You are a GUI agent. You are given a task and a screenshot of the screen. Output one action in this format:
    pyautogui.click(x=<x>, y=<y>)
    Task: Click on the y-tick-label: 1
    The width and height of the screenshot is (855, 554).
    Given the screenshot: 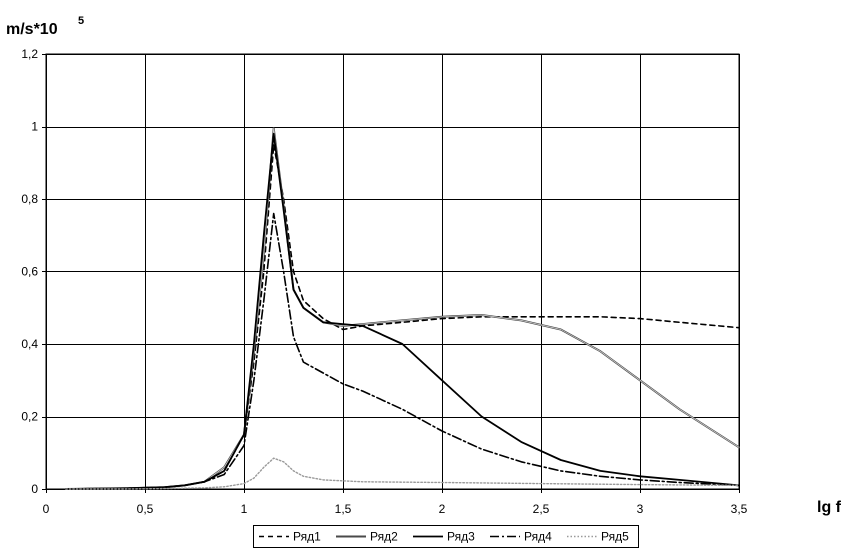 What is the action you would take?
    pyautogui.click(x=34, y=127)
    